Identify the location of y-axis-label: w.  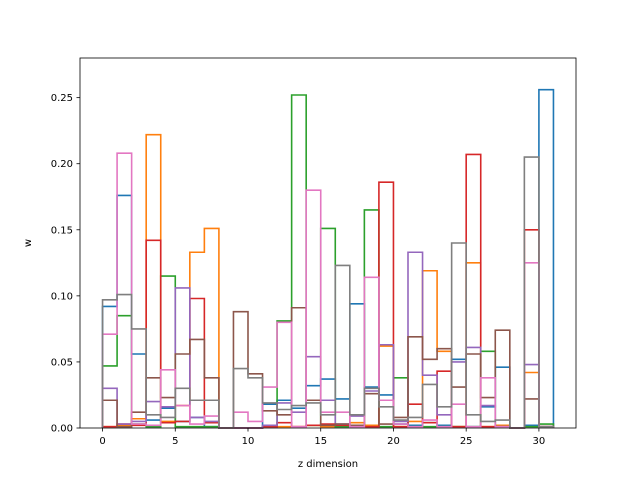
(28, 243).